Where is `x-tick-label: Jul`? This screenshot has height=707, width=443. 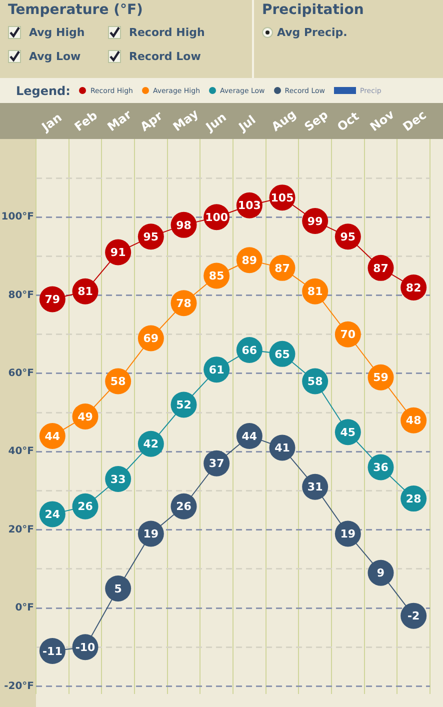 x-tick-label: Jul is located at coordinates (246, 123).